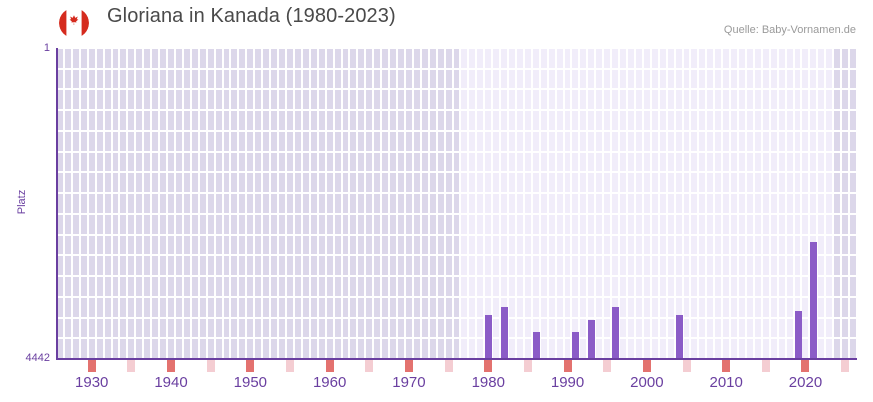 This screenshot has height=402, width=873. Describe the element at coordinates (456, 359) in the screenshot. I see `x-axis-line` at that location.